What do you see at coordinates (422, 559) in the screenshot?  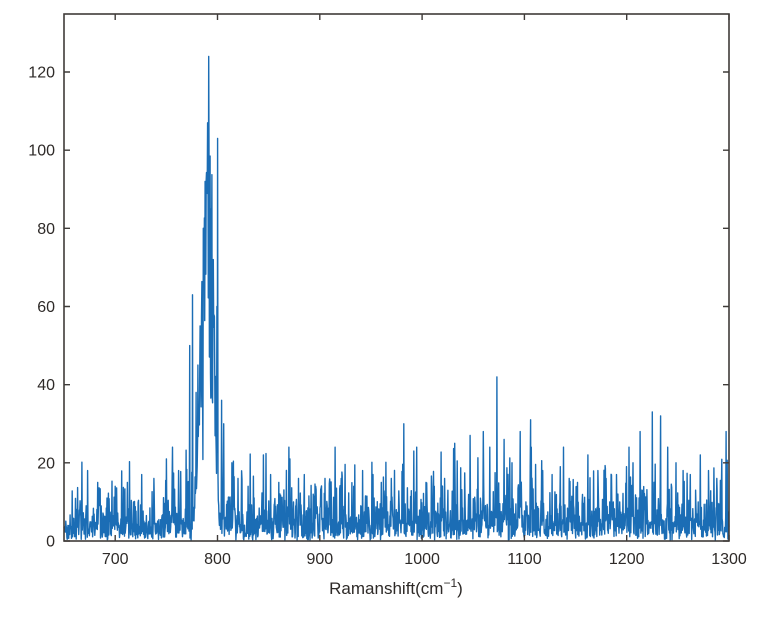 I see `svg-text: 1000` at bounding box center [422, 559].